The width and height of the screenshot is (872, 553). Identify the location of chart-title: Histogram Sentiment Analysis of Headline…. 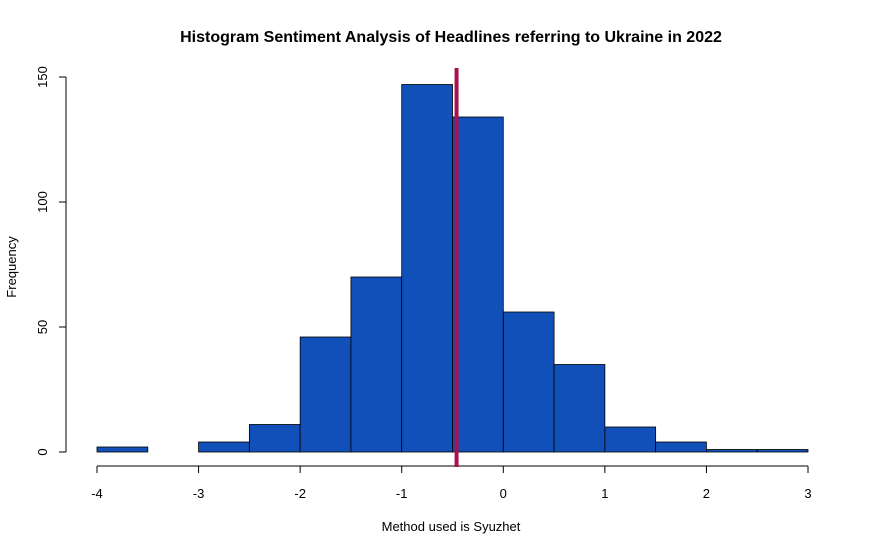
(451, 37).